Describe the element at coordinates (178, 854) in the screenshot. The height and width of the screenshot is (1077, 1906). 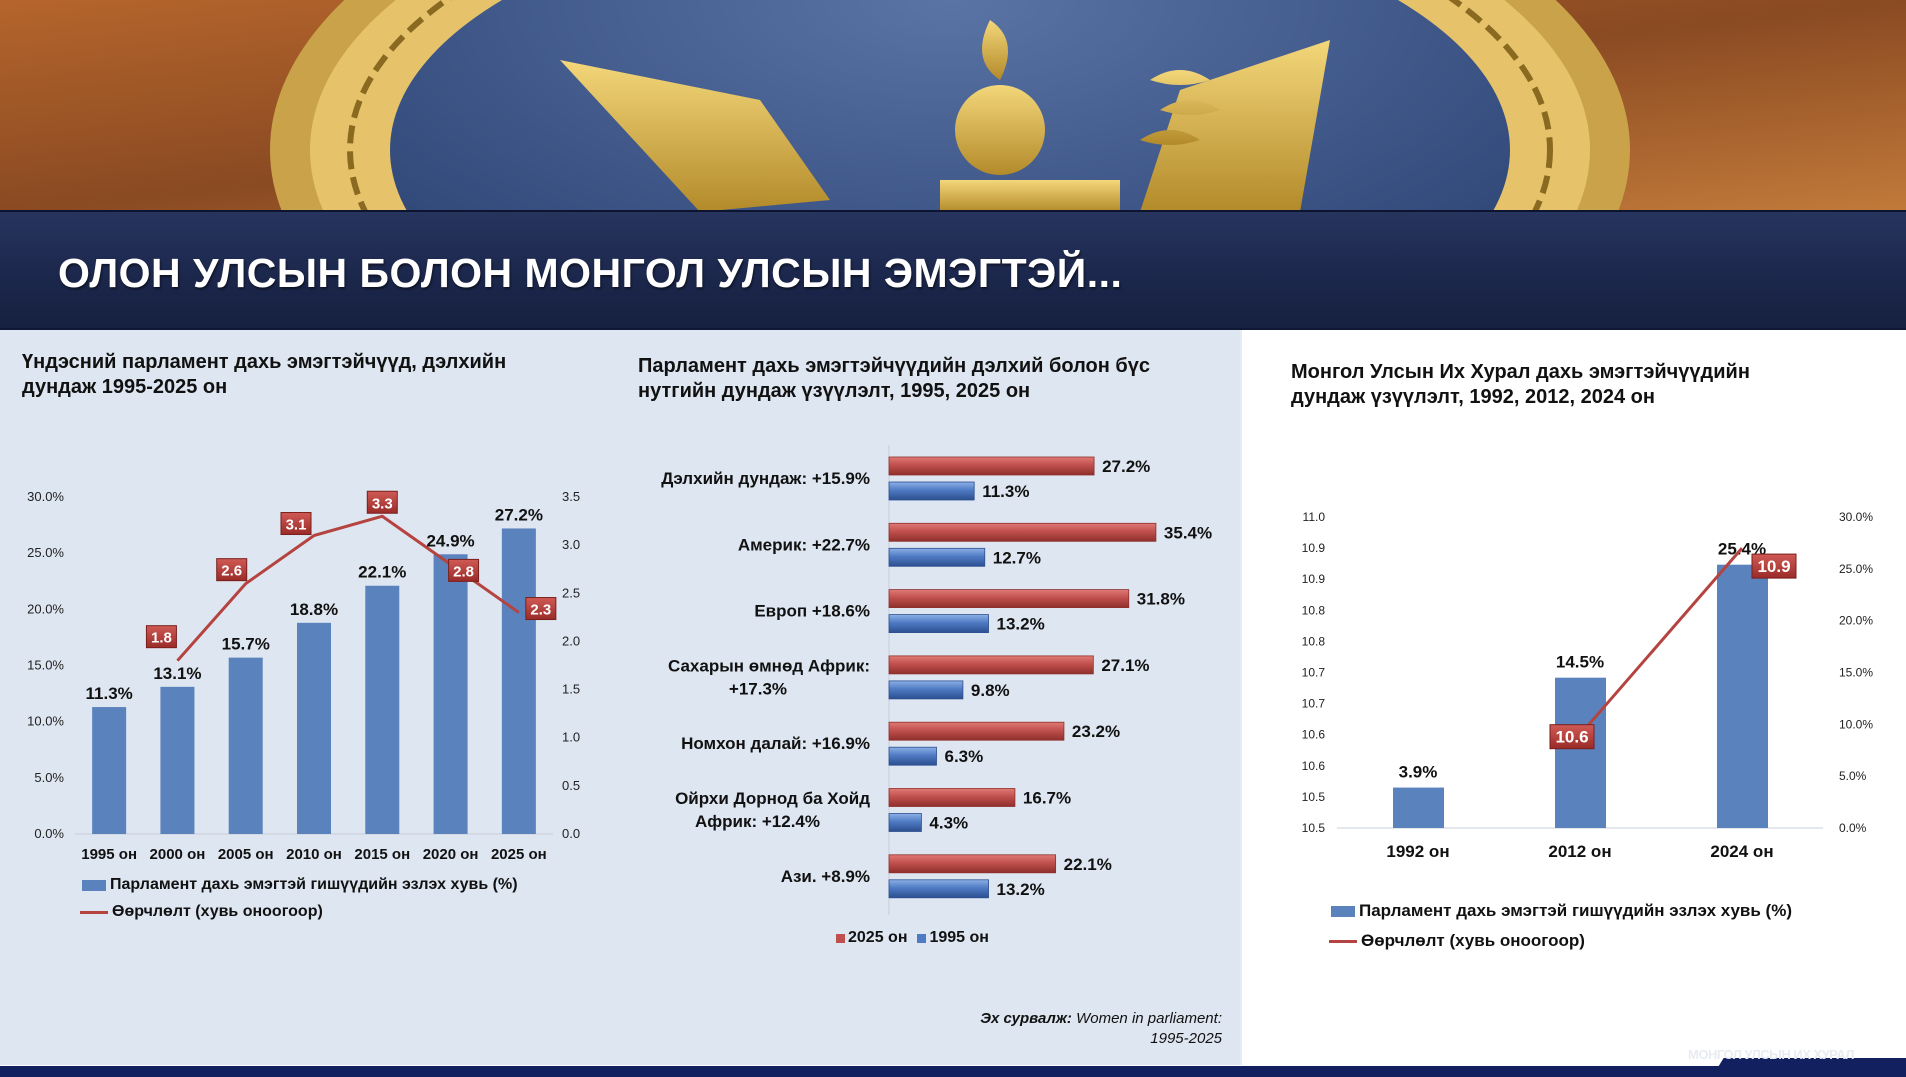
I see `x-tick-label: 2000 он` at that location.